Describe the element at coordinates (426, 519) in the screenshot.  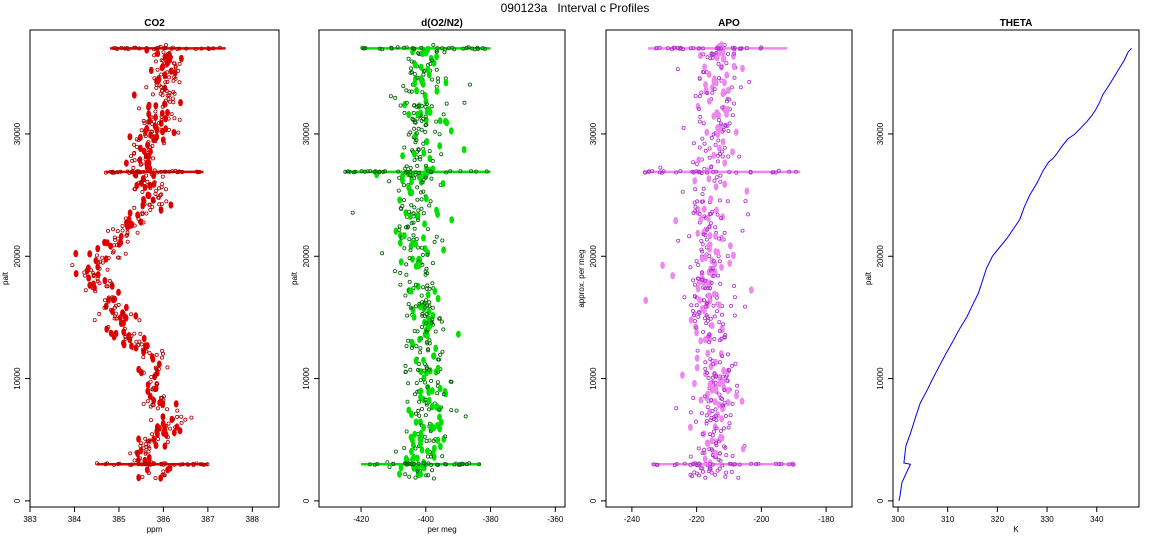
I see `x-tick-label: -400` at that location.